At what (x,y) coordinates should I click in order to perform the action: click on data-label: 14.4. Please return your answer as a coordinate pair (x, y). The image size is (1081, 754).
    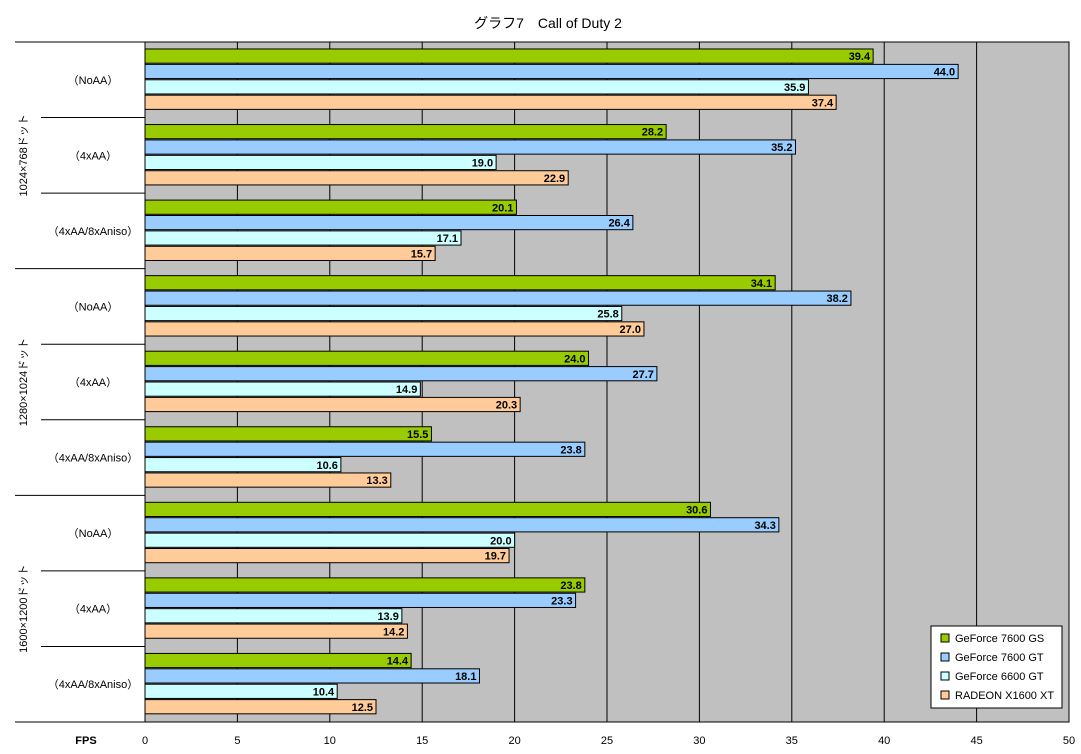
    Looking at the image, I should click on (398, 662).